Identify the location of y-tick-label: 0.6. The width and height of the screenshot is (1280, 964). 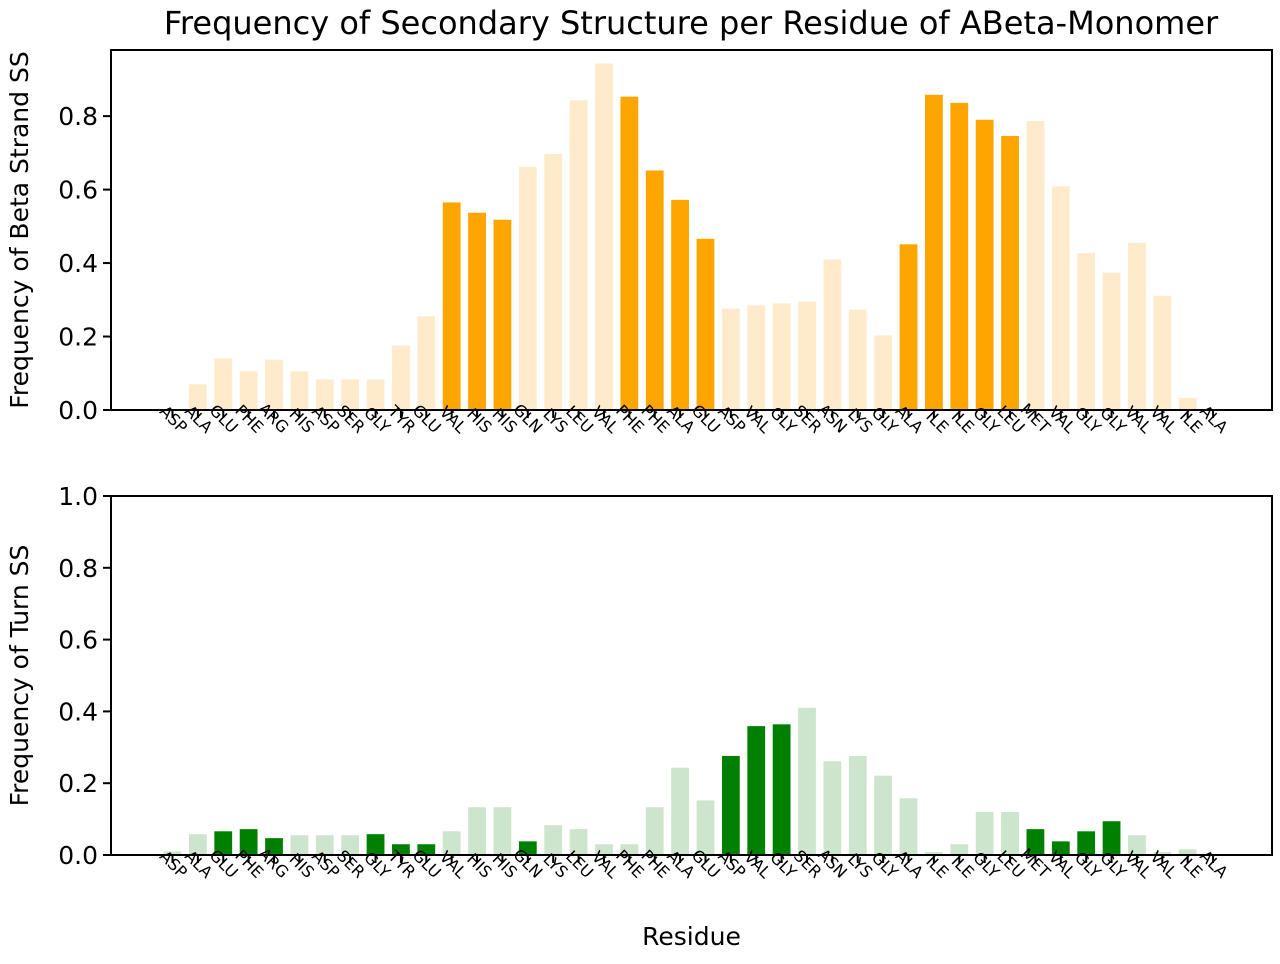
(78, 190).